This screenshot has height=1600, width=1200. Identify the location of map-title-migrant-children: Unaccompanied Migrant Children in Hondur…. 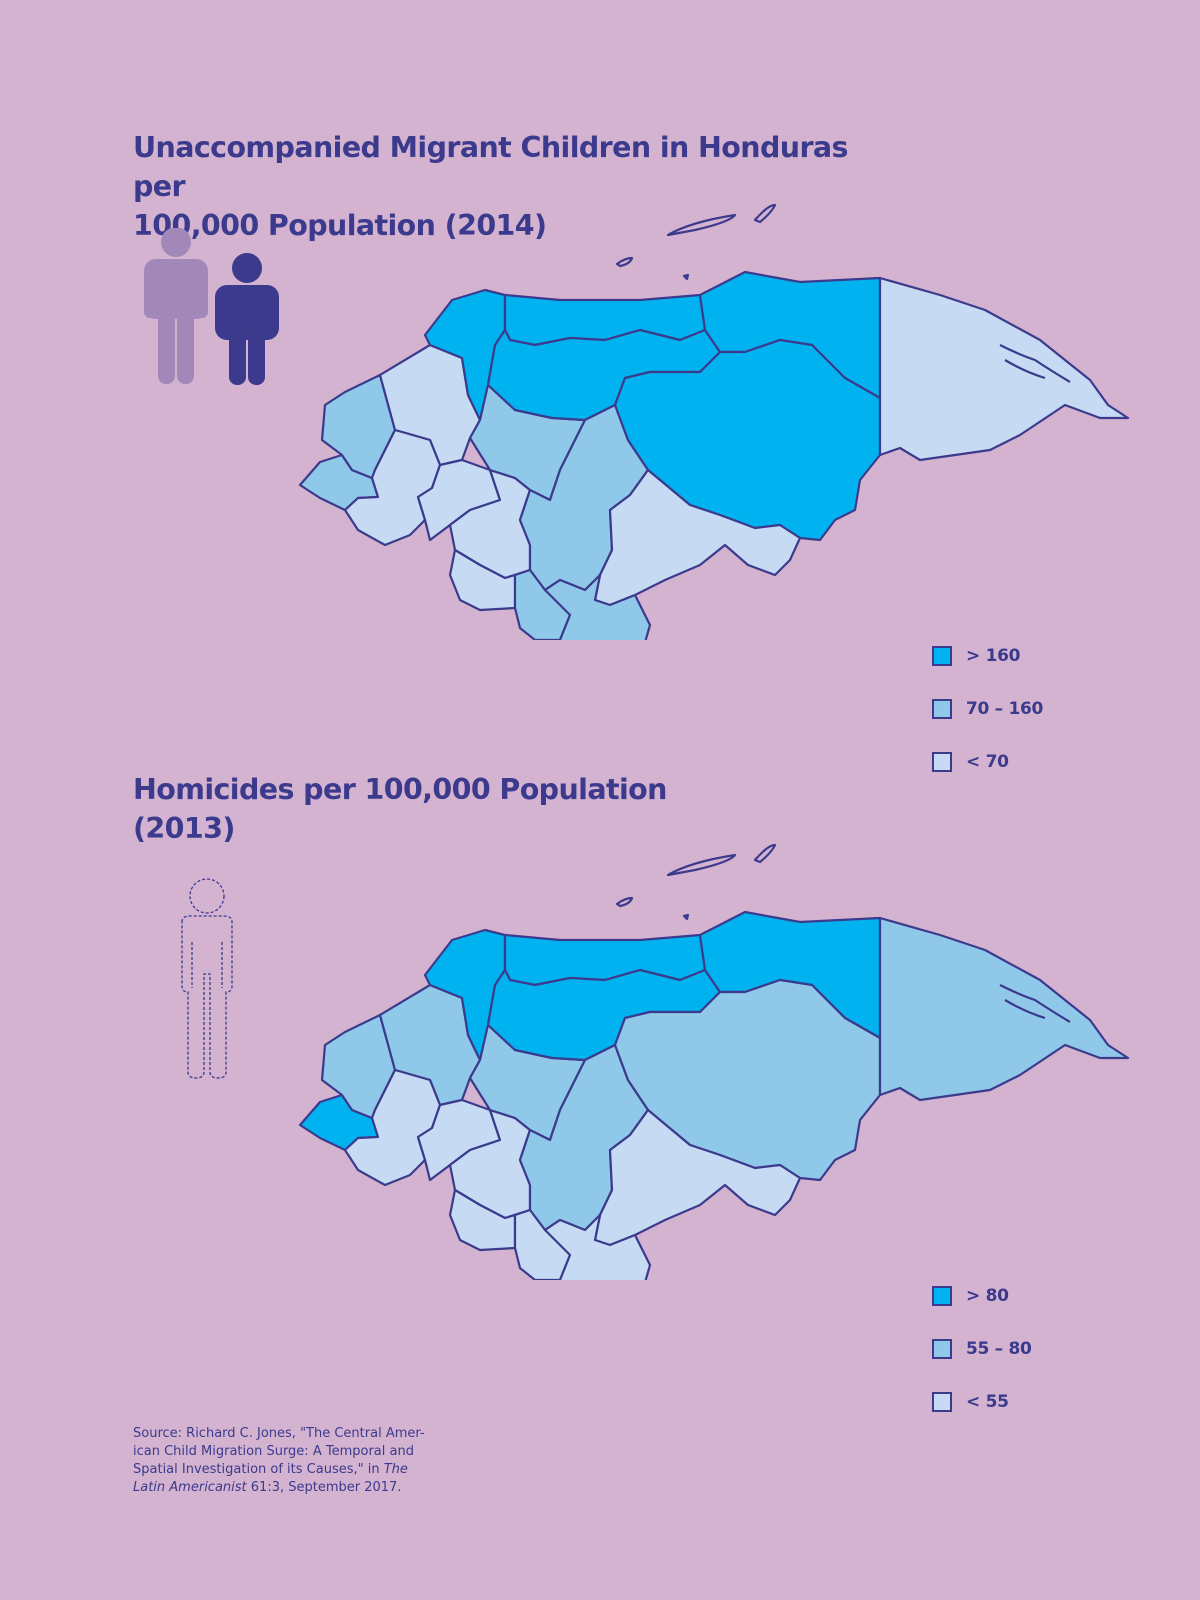
(491, 186).